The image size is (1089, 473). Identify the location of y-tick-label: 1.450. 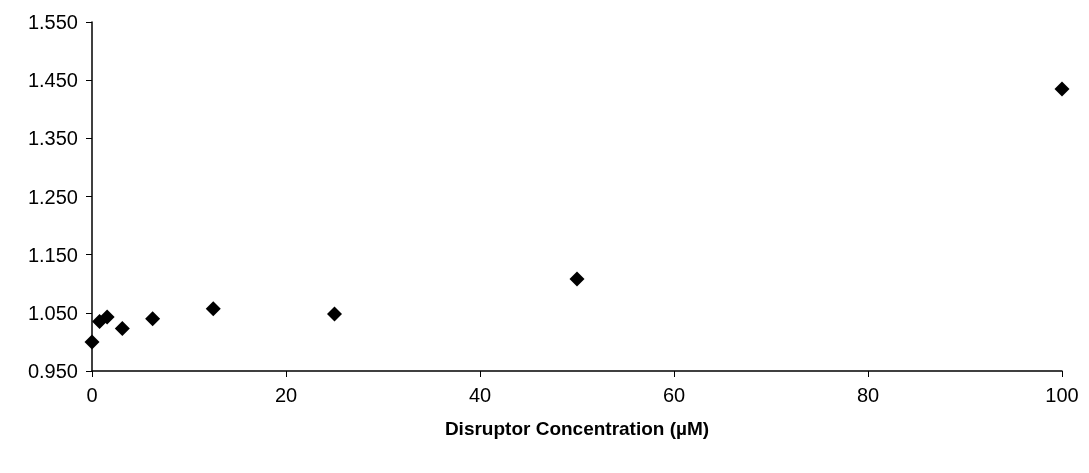
(52, 80).